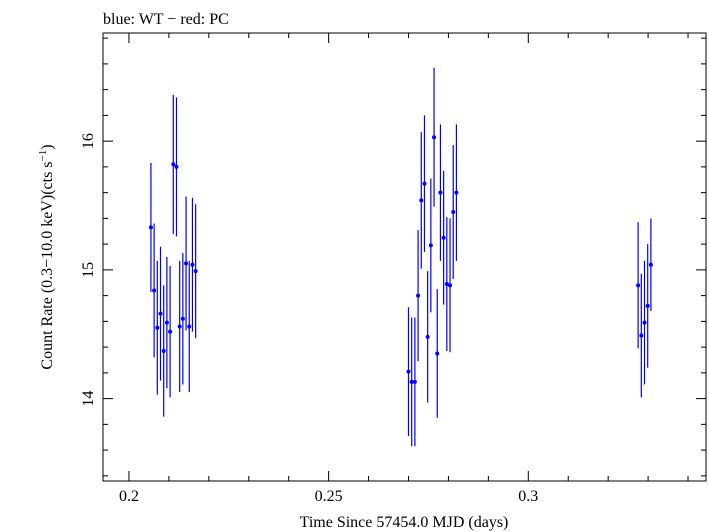 This screenshot has width=709, height=532. What do you see at coordinates (88, 270) in the screenshot?
I see `y-tick-label: 15` at bounding box center [88, 270].